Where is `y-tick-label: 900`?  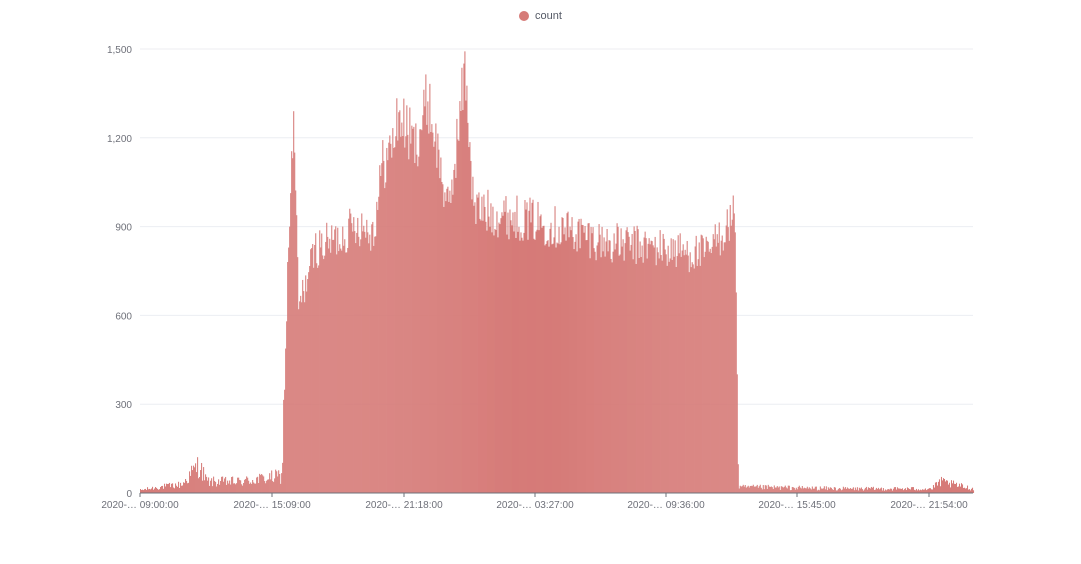 y-tick-label: 900 is located at coordinates (123, 228).